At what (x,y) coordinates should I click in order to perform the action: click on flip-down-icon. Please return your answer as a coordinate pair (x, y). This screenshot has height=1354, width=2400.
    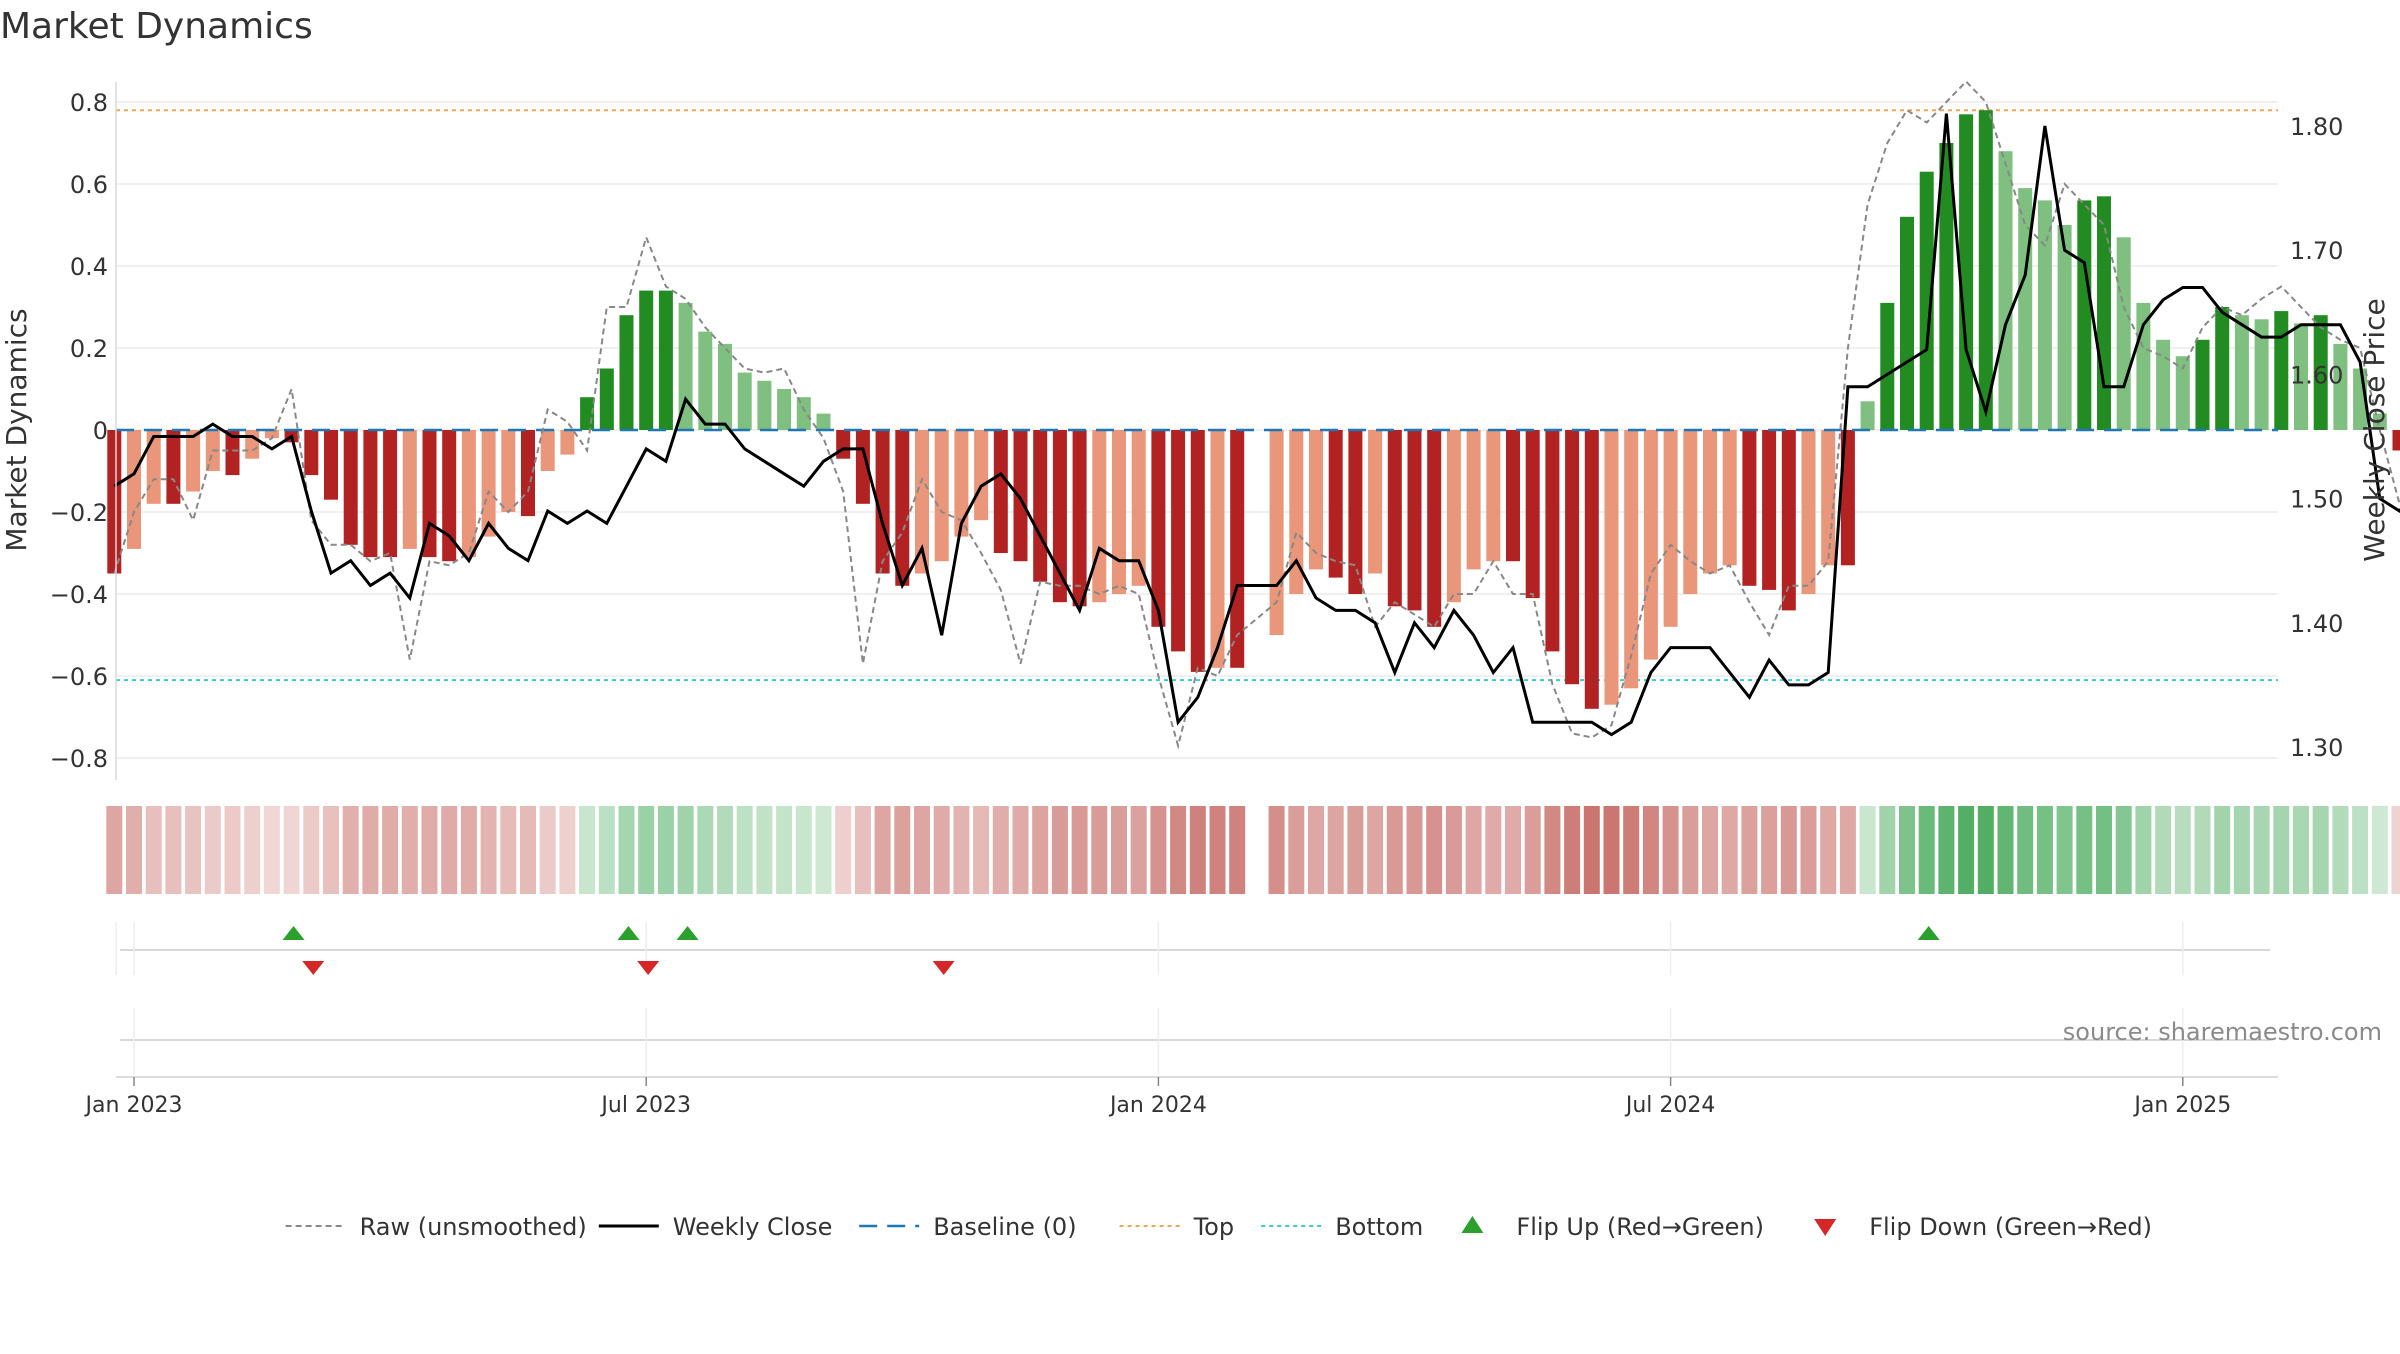
    Looking at the image, I should click on (1825, 1227).